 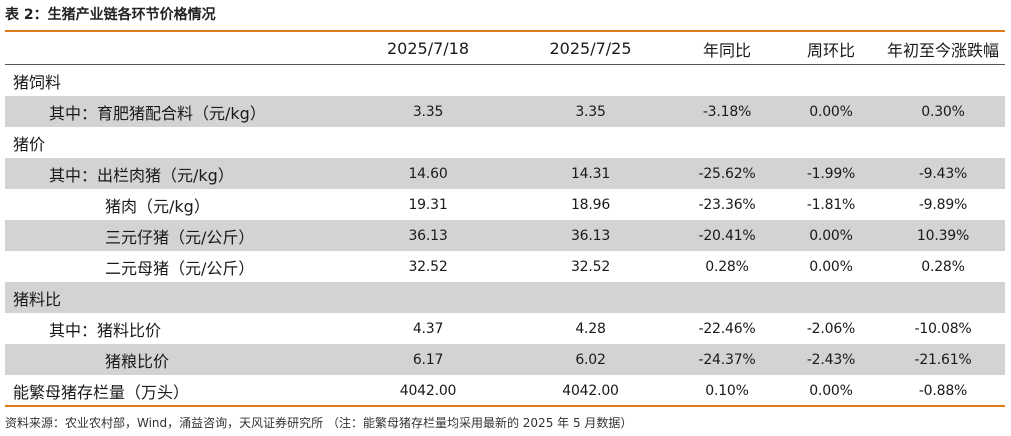 What do you see at coordinates (727, 390) in the screenshot?
I see `table-cell: 0.10%` at bounding box center [727, 390].